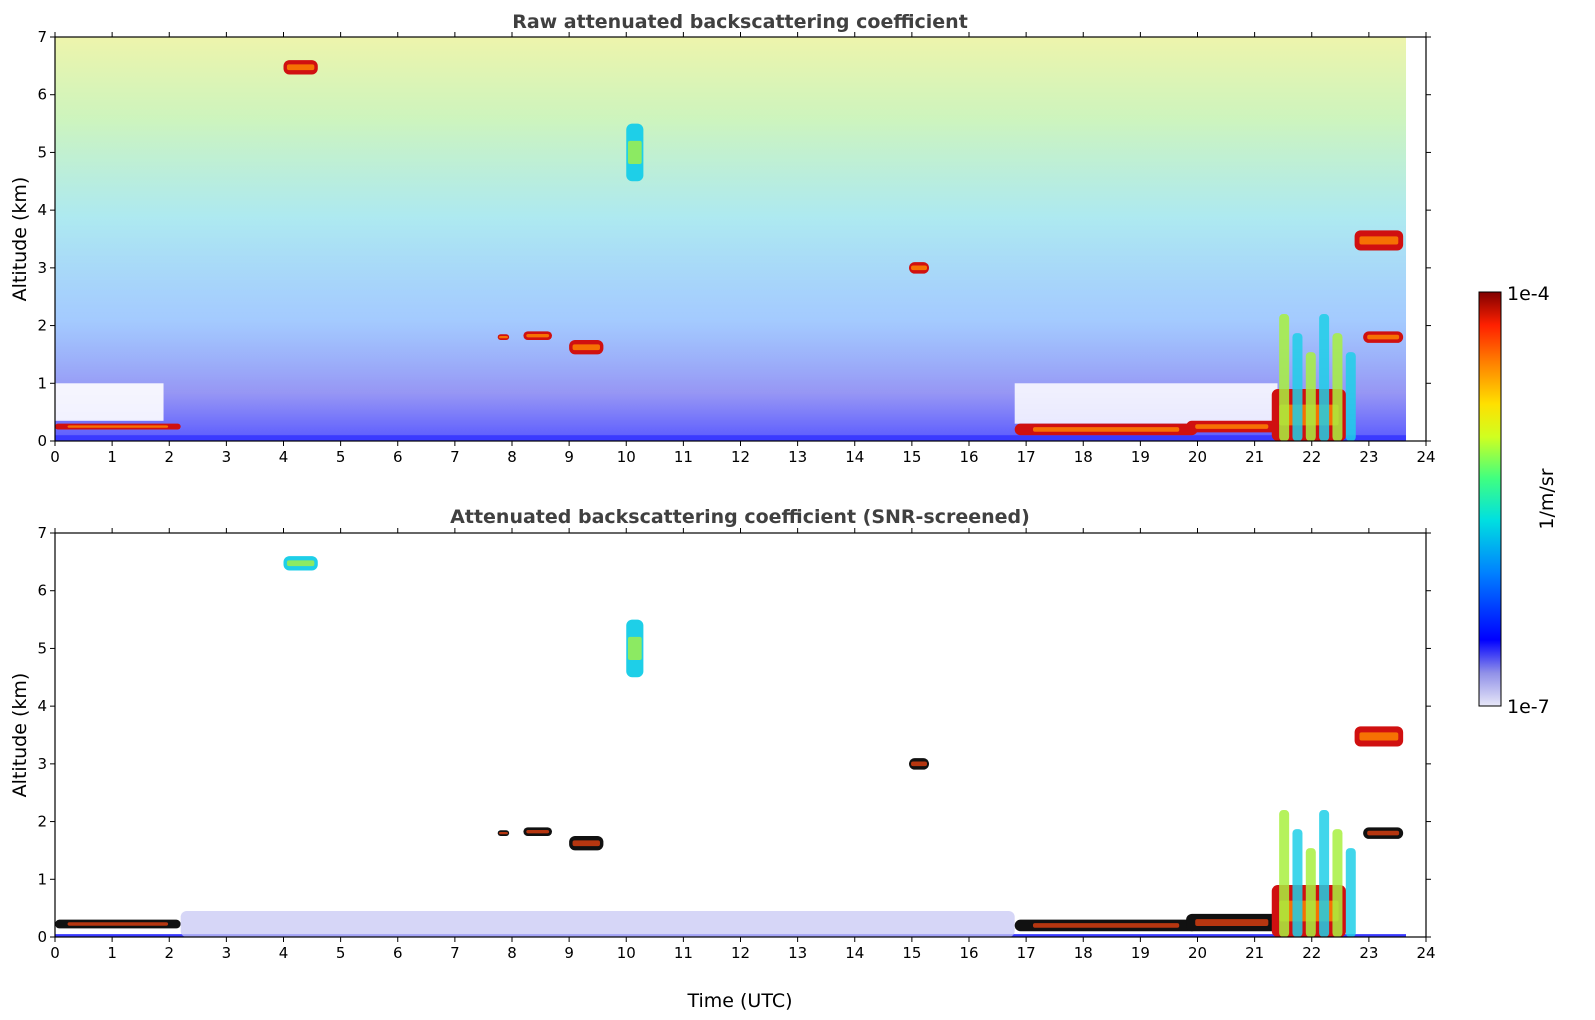  What do you see at coordinates (597, 924) in the screenshot?
I see `screened-aerosol-layer-mark` at bounding box center [597, 924].